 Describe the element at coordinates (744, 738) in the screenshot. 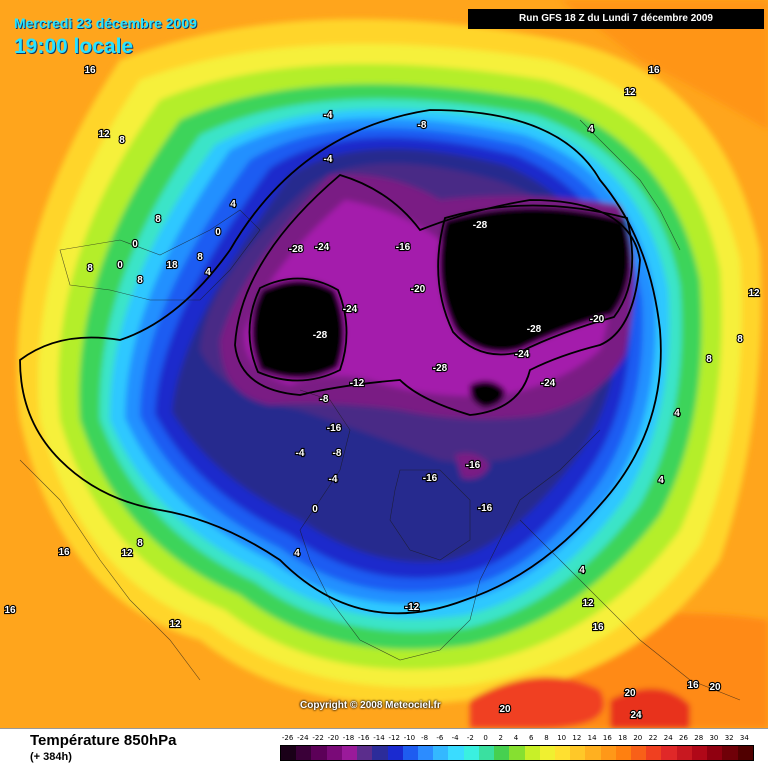

I see `colorbar-tick-label: 34` at that location.